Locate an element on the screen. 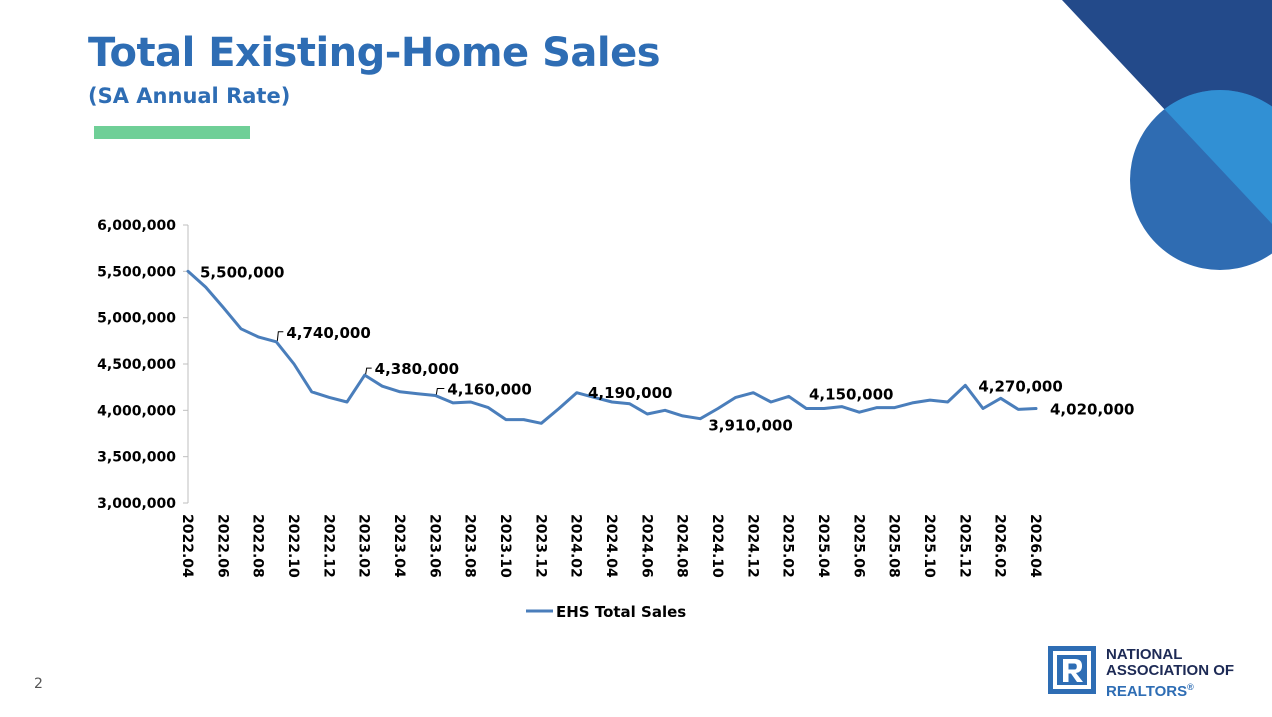 This screenshot has width=1272, height=717. x-tick-label: 2022.12 is located at coordinates (328, 546).